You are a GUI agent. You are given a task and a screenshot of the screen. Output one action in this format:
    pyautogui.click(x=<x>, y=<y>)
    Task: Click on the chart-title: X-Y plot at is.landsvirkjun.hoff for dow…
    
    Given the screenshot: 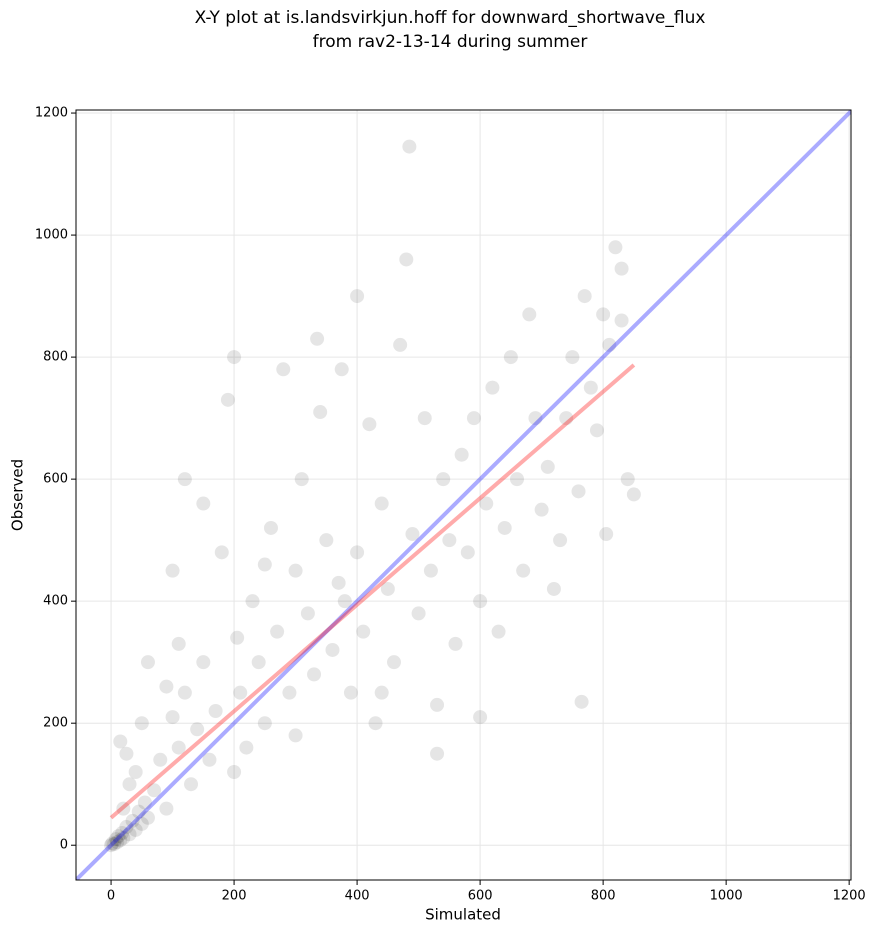 What is the action you would take?
    pyautogui.click(x=450, y=18)
    